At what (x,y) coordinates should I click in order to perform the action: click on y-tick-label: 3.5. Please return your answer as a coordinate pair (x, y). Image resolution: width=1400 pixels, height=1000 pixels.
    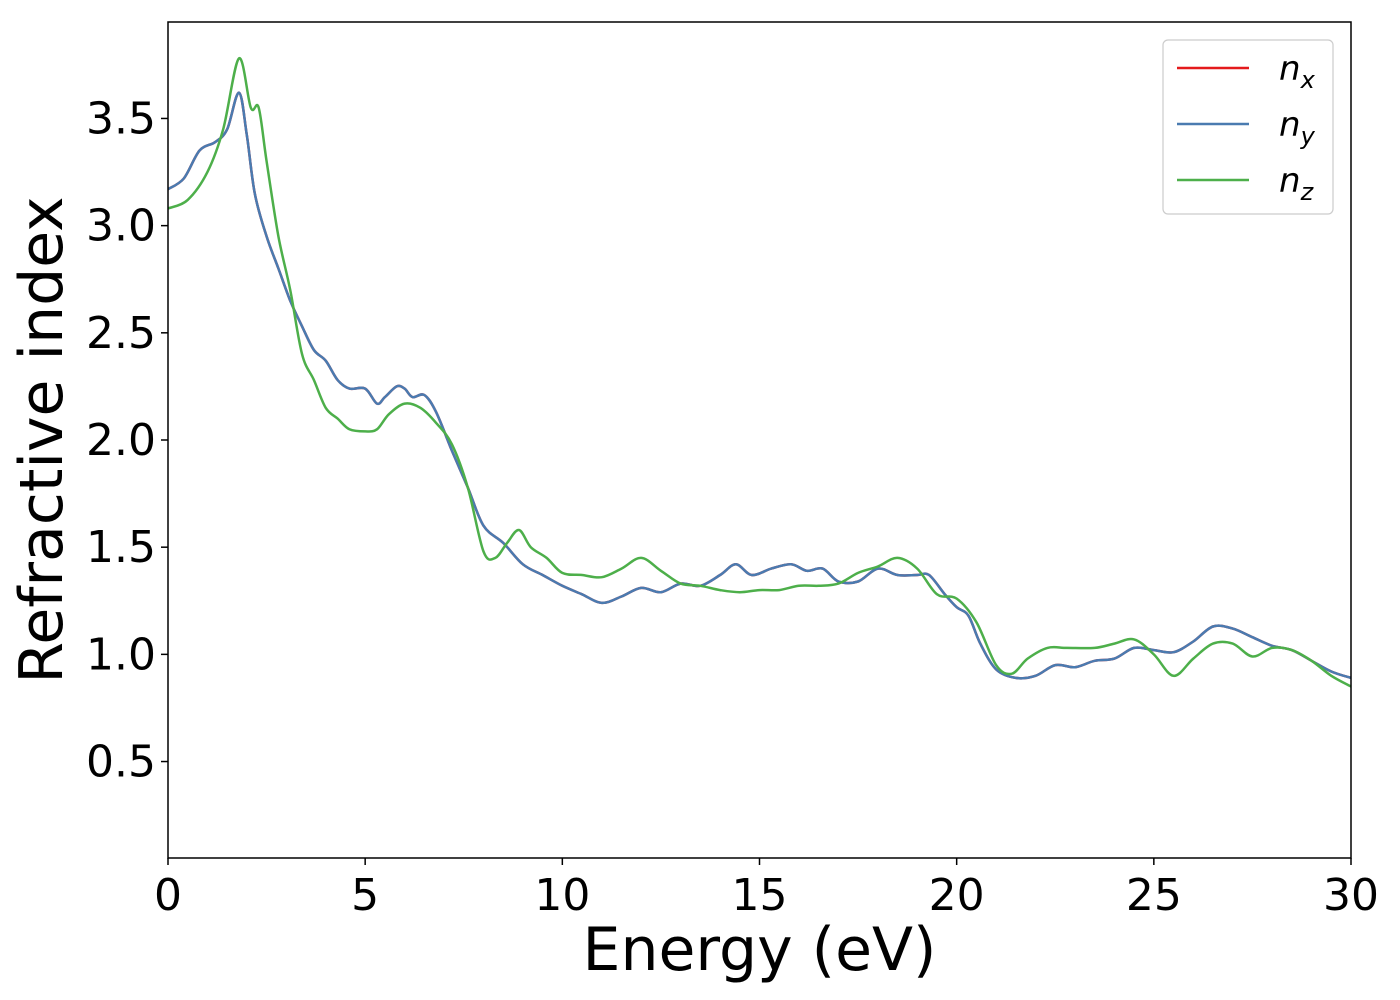
    Looking at the image, I should click on (121, 118).